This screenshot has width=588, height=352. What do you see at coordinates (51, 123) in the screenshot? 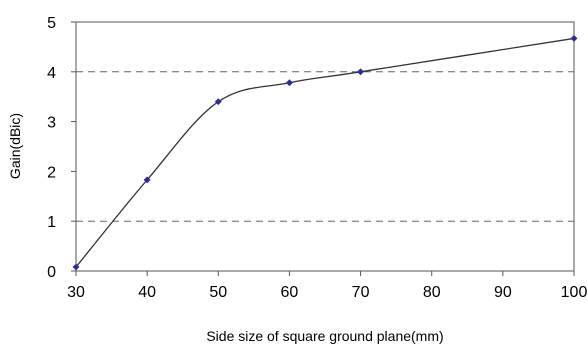
I see `y-tick-label: 3` at bounding box center [51, 123].